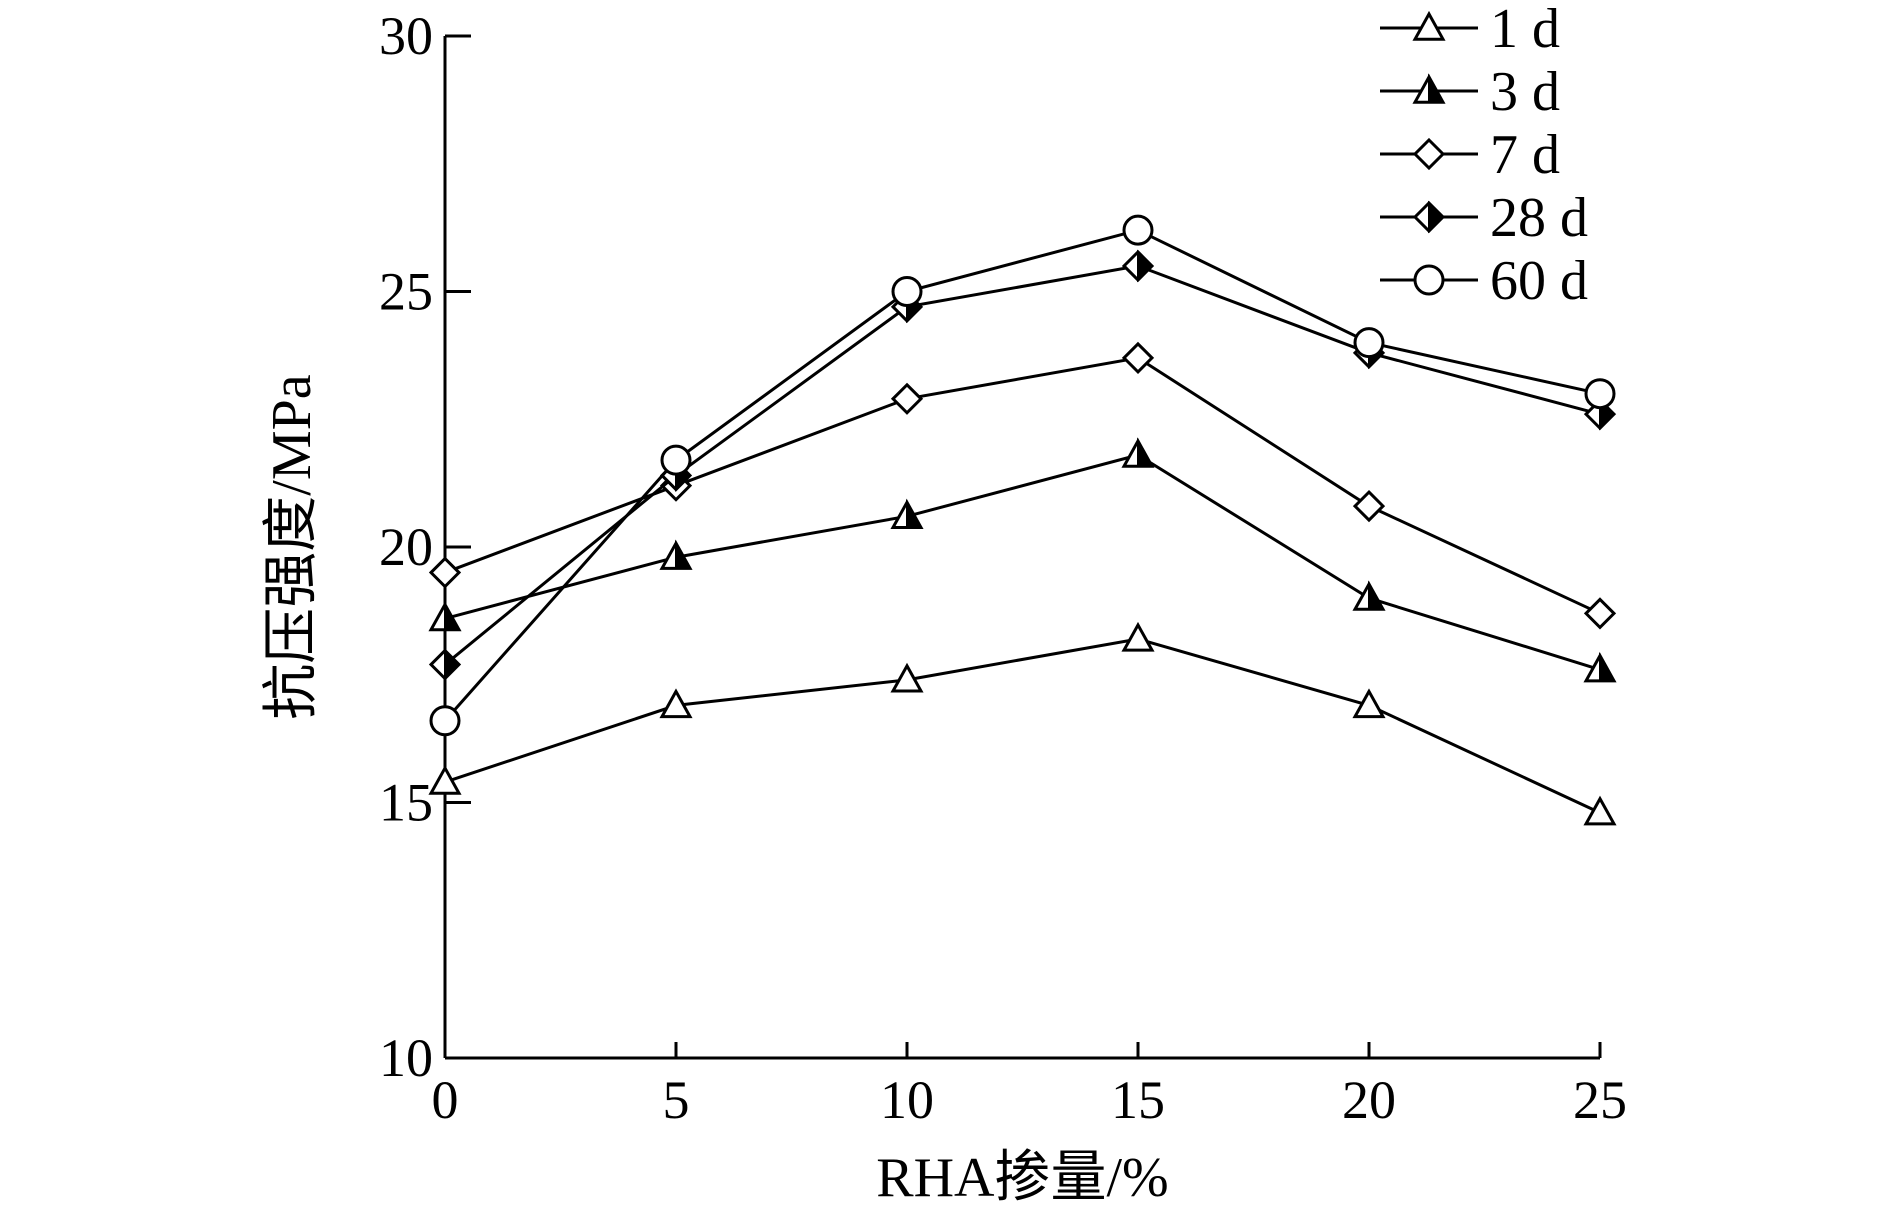 This screenshot has height=1206, width=1889. I want to click on legend-item-28d: 28 d, so click(1484, 218).